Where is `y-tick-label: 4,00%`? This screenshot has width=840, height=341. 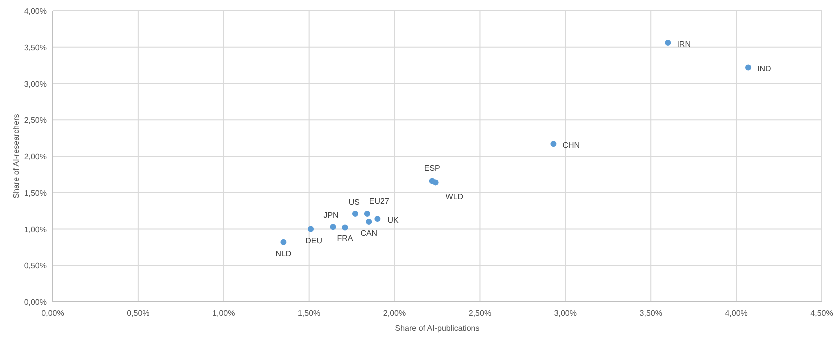
y-tick-label: 4,00% is located at coordinates (35, 11).